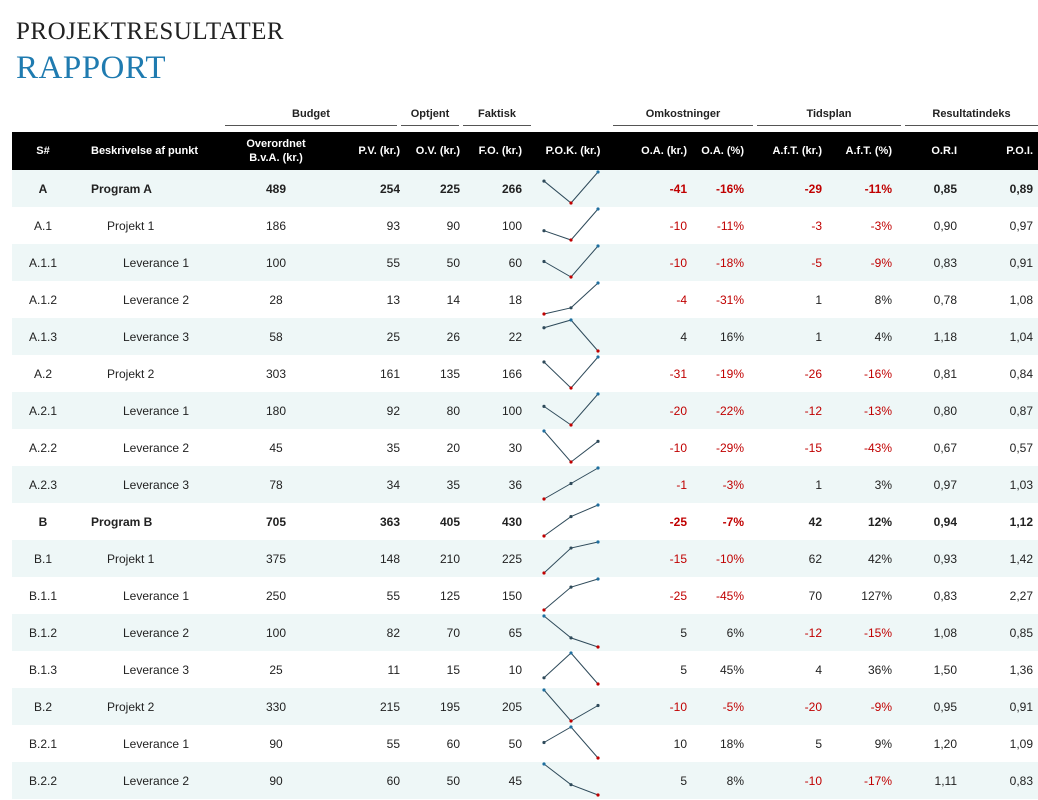 This screenshot has width=1038, height=800. I want to click on cell-ac: 60, so click(515, 262).